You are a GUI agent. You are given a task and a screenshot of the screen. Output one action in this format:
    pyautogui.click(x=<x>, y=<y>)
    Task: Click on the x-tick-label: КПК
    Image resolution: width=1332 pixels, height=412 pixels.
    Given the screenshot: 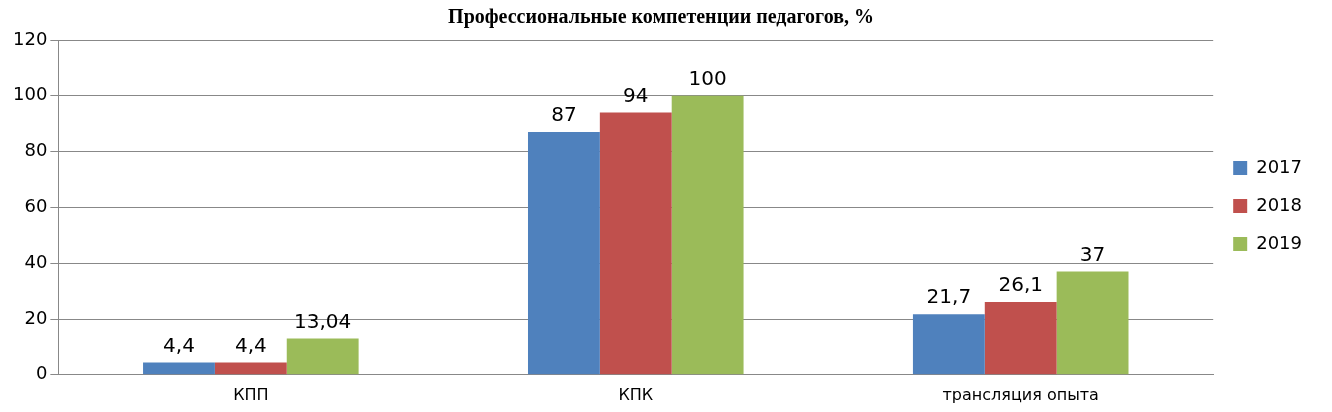 What is the action you would take?
    pyautogui.click(x=636, y=394)
    